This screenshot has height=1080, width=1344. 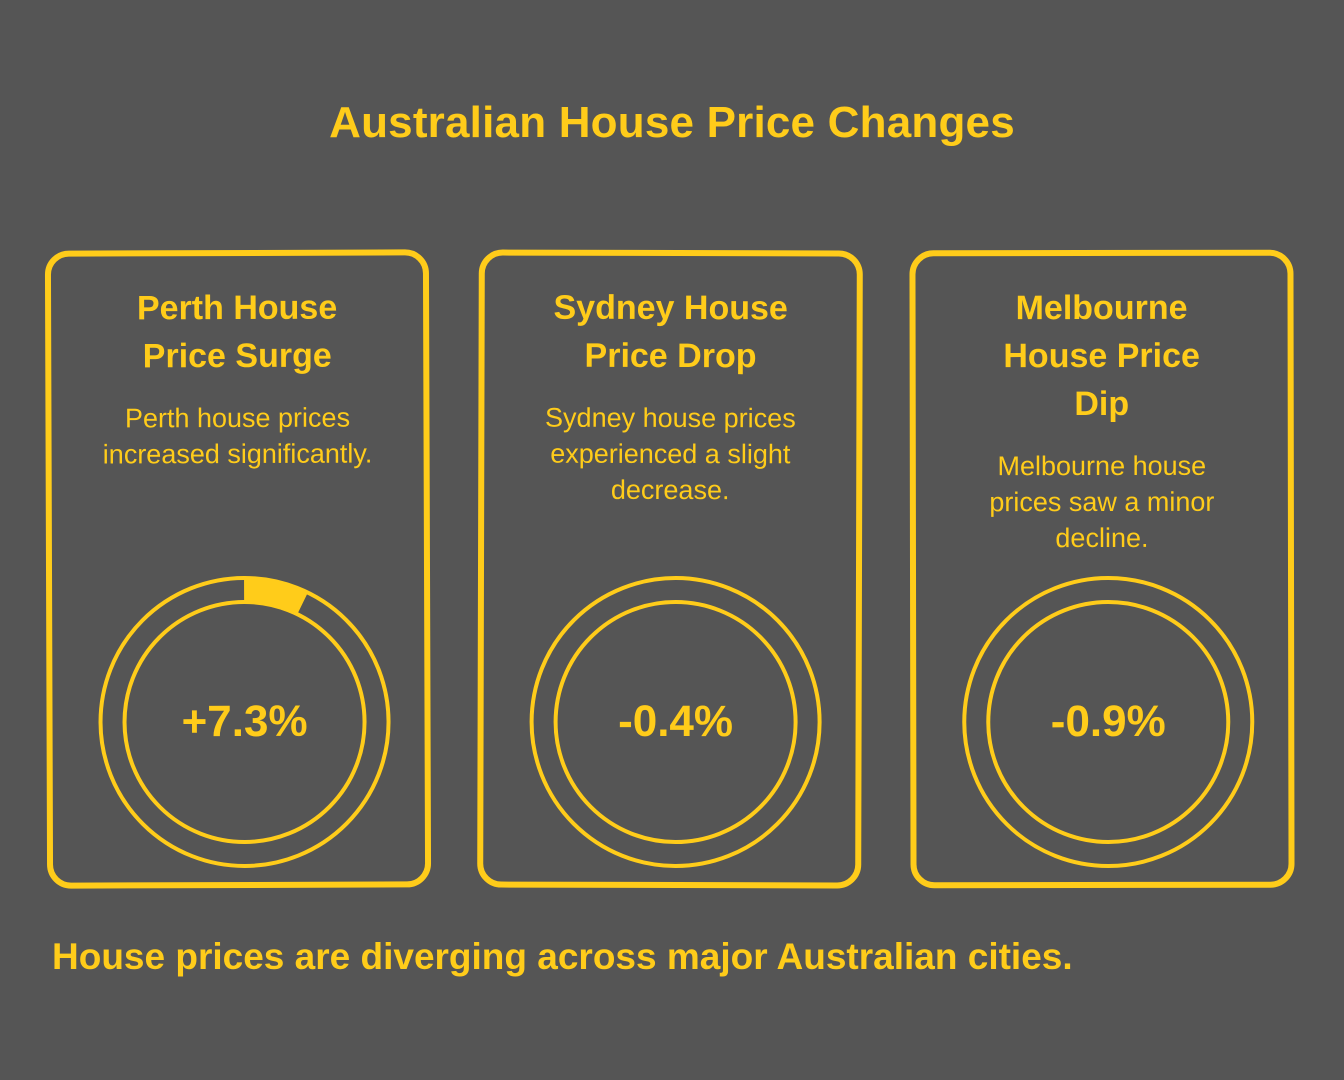 I want to click on card-title: Sydney House Price Drop, so click(x=670, y=332).